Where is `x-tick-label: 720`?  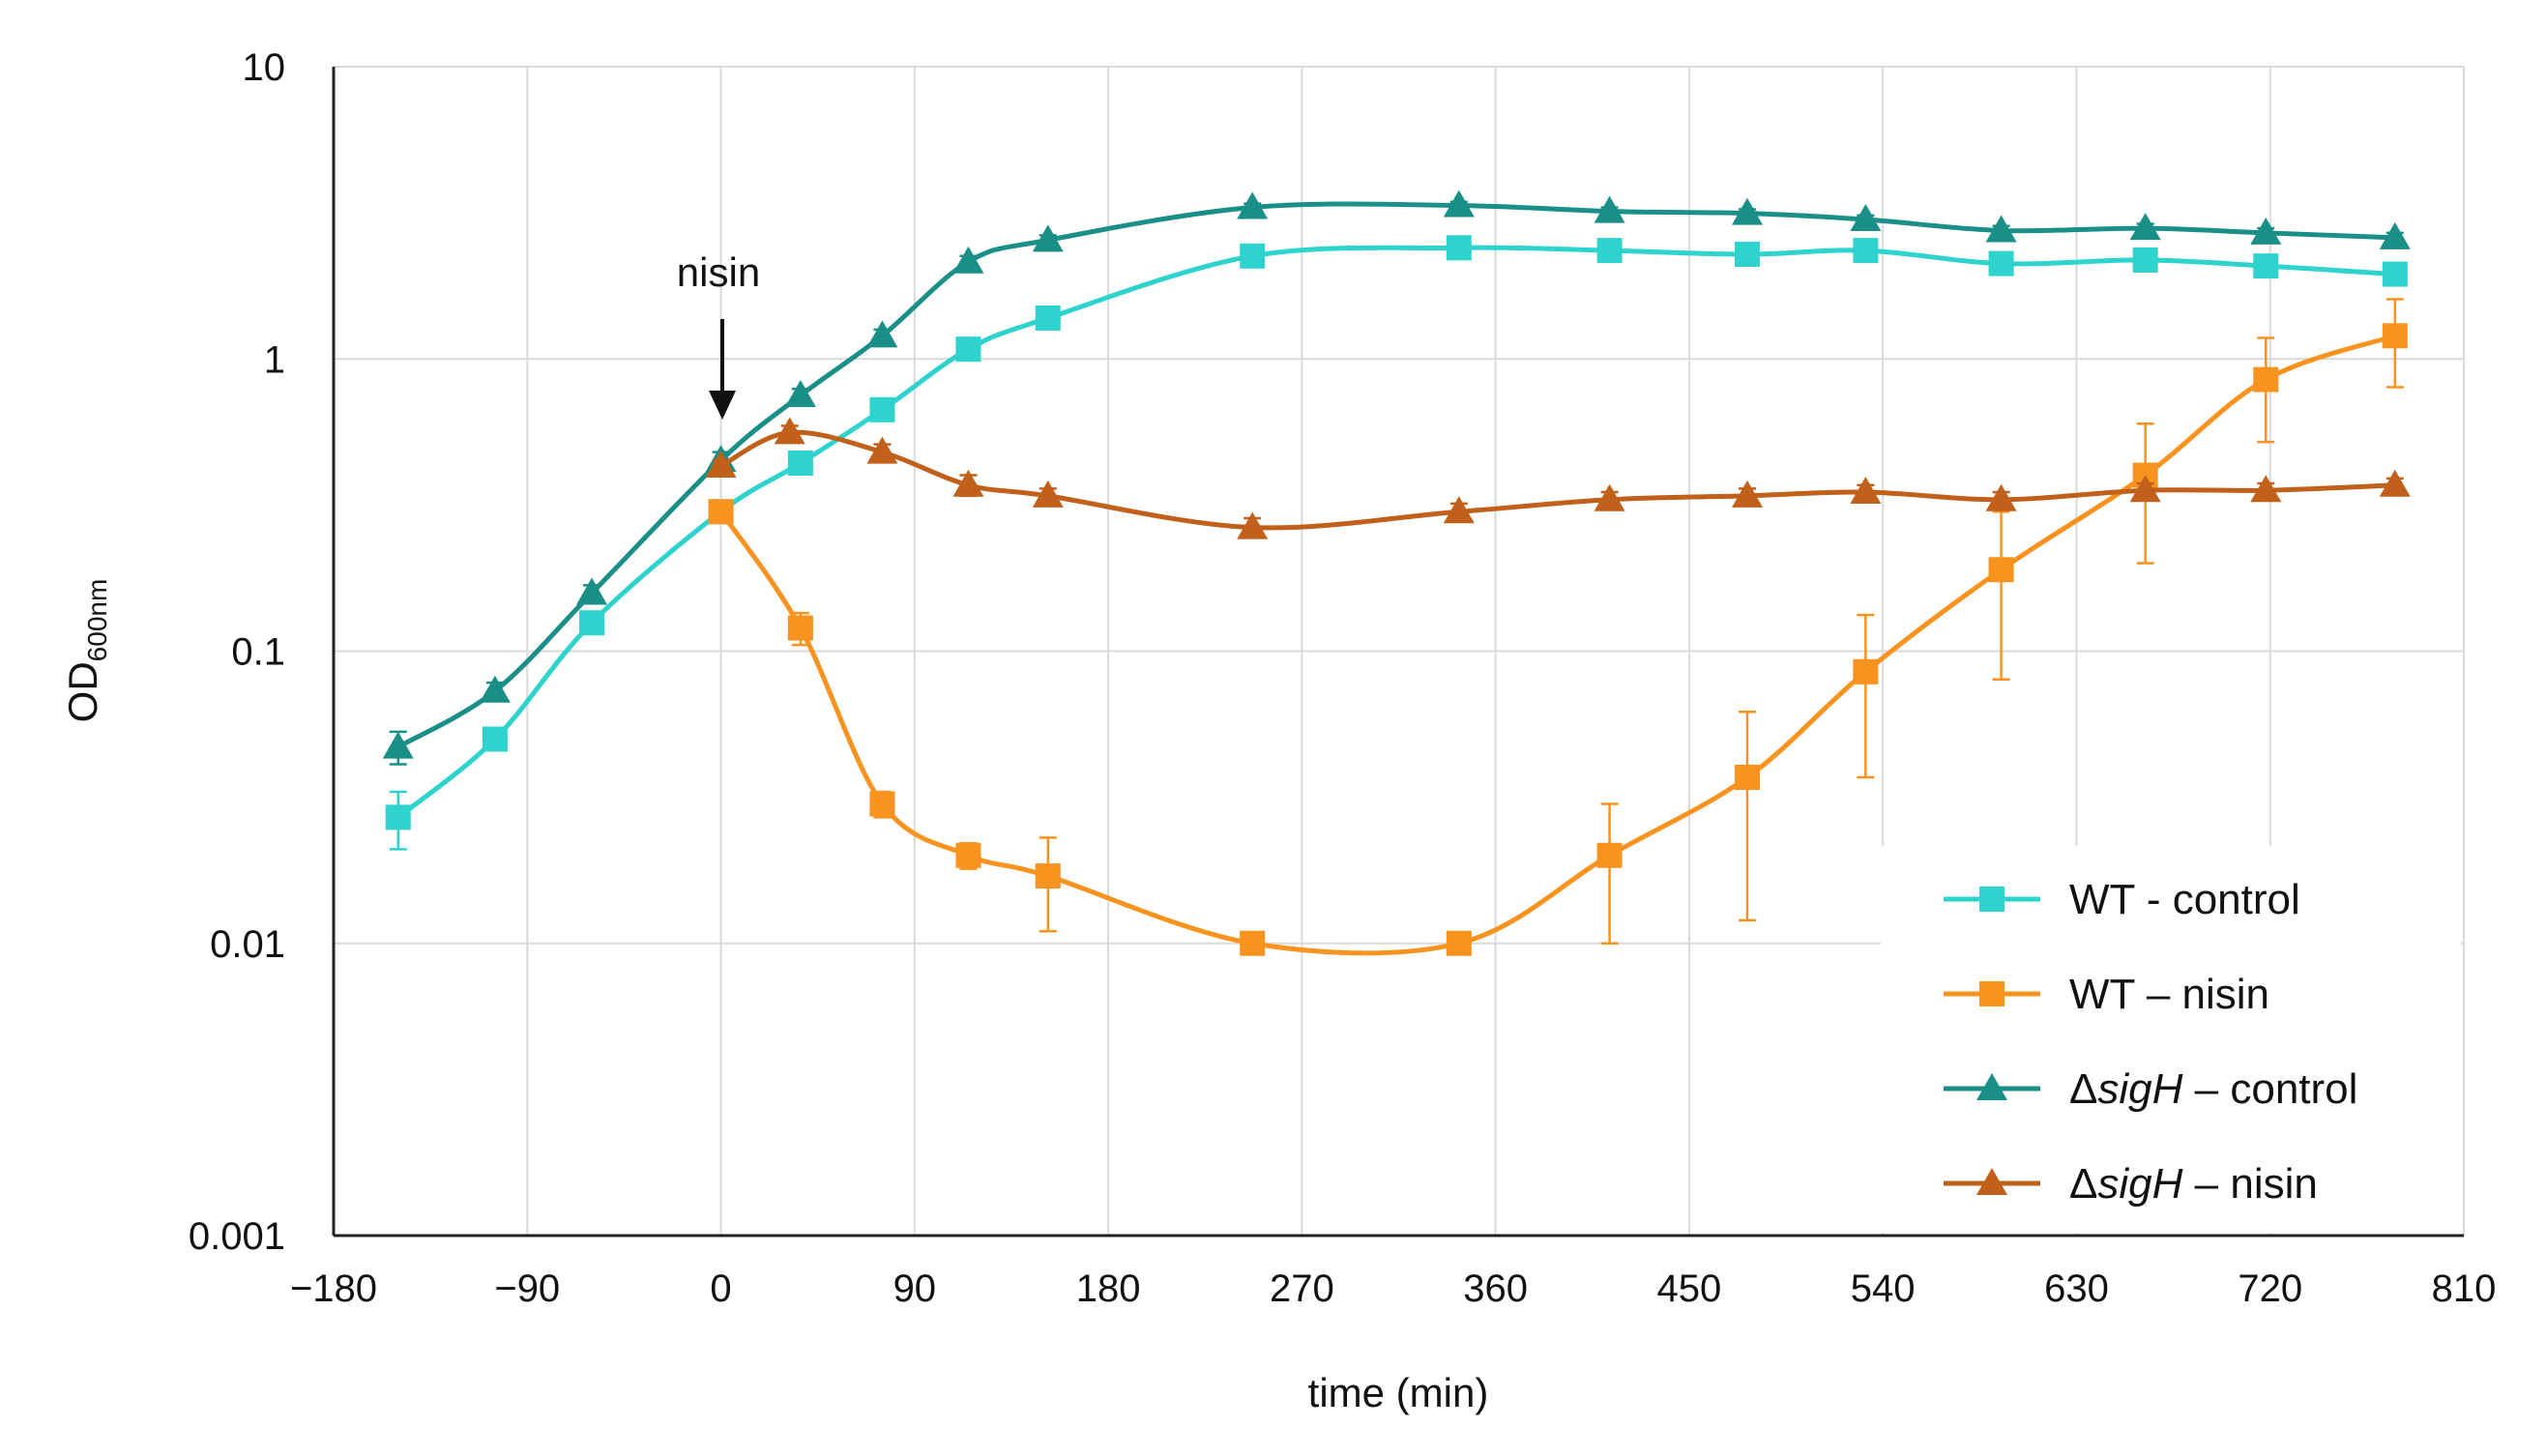 x-tick-label: 720 is located at coordinates (2270, 1288).